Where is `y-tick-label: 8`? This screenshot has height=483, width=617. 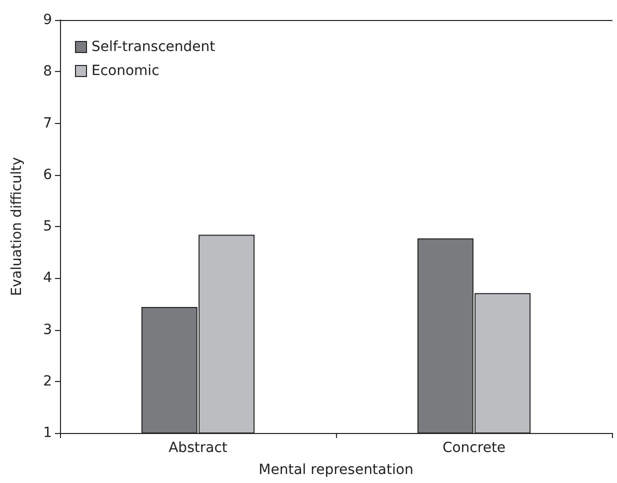 y-tick-label: 8 is located at coordinates (47, 72).